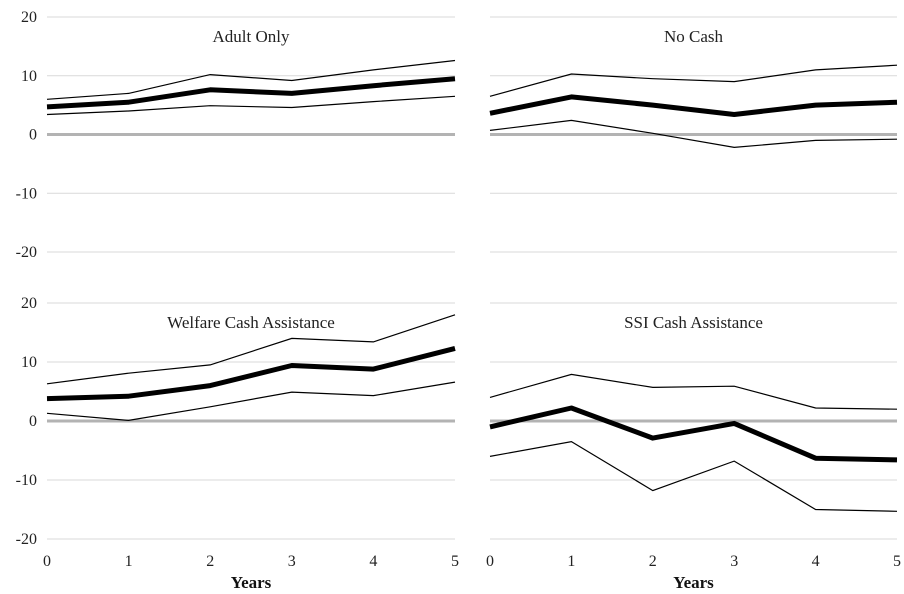  Describe the element at coordinates (251, 36) in the screenshot. I see `panel-title: Adult Only` at that location.